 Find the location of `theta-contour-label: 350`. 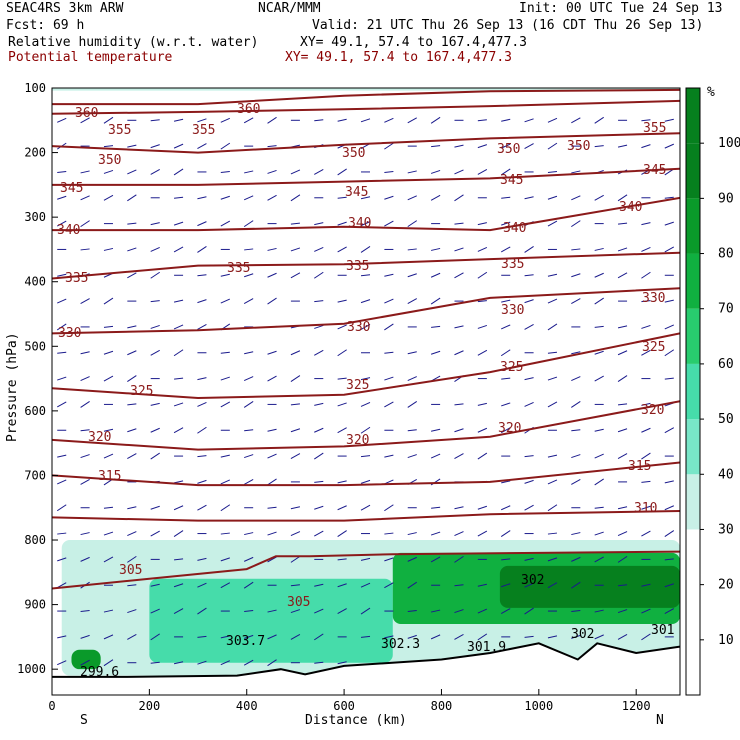

theta-contour-label: 350 is located at coordinates (508, 149).